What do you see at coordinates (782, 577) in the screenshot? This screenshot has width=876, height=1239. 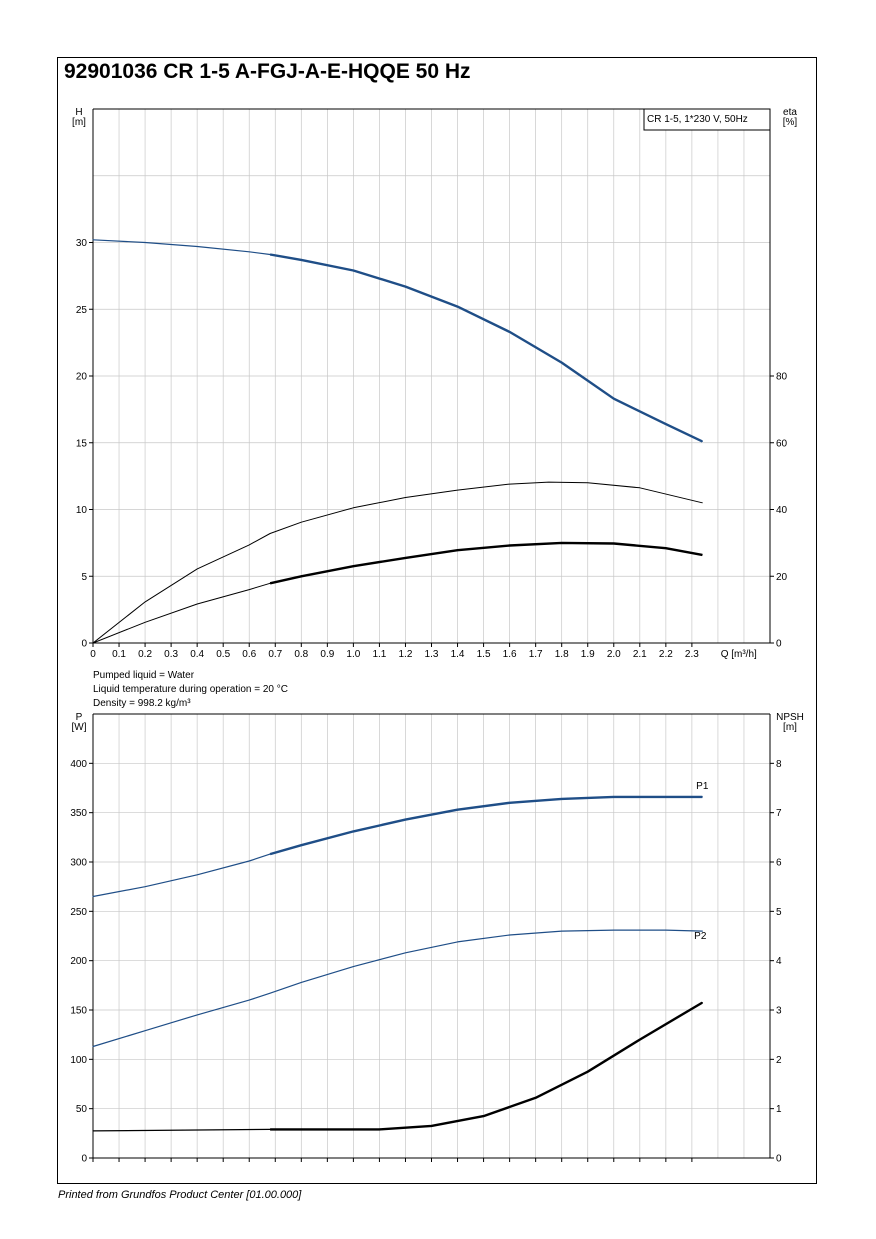 I see `y-right-tick-label: 20` at bounding box center [782, 577].